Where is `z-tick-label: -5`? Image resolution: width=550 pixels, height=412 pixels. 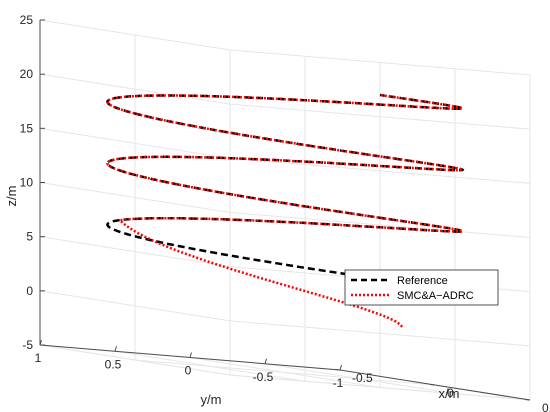 z-tick-label: -5 is located at coordinates (27, 345).